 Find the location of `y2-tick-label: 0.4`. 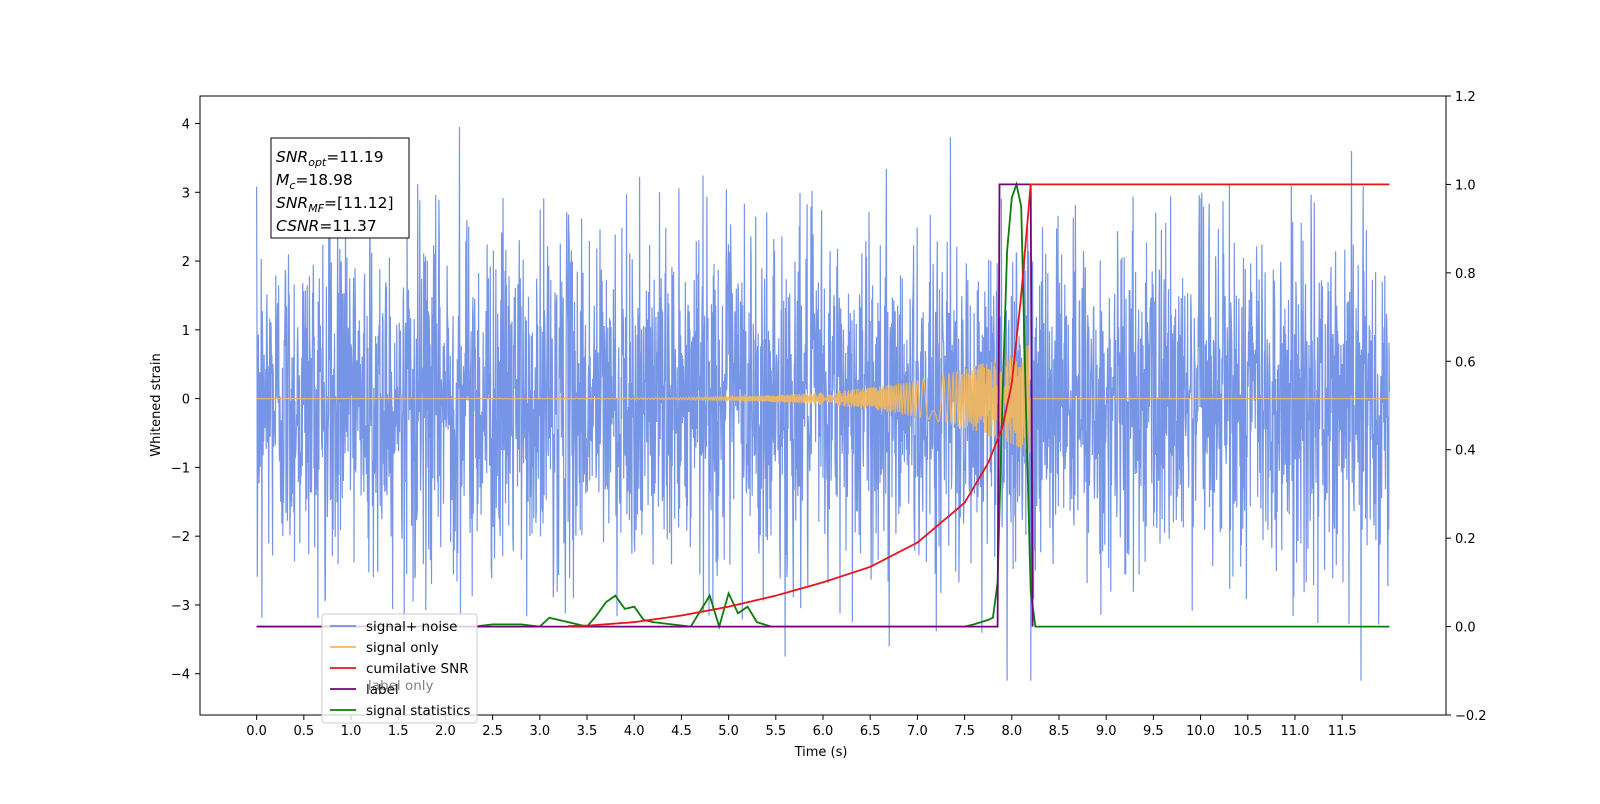

y2-tick-label: 0.4 is located at coordinates (1465, 451).